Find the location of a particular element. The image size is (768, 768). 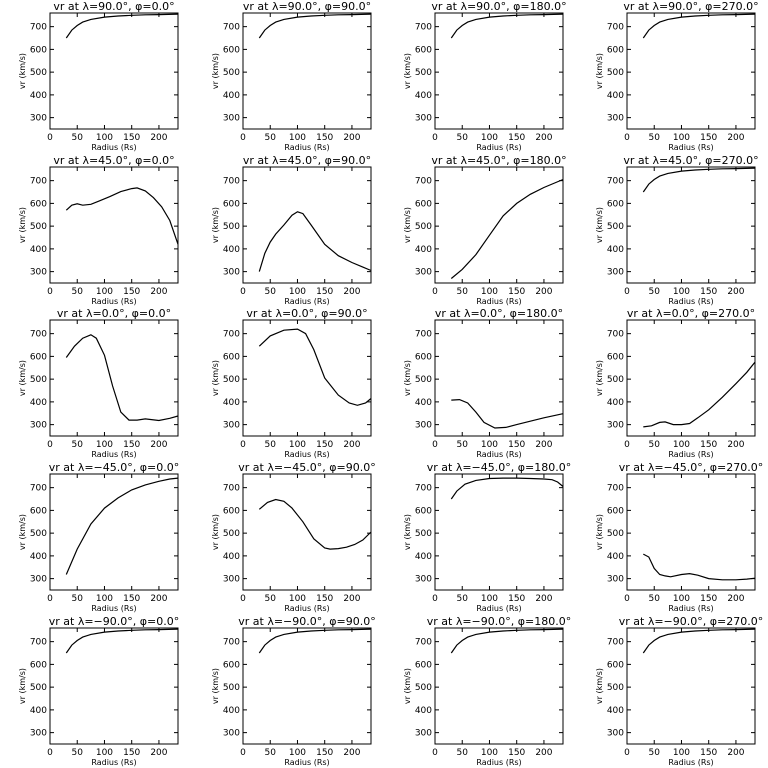

panel-title: vr at λ=90.0°, φ=180.0° is located at coordinates (498, 6).